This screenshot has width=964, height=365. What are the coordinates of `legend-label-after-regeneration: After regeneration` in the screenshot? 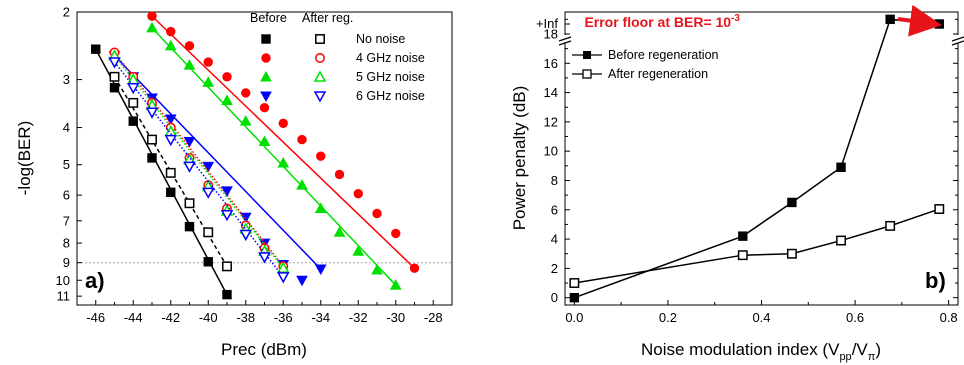 It's located at (658, 74).